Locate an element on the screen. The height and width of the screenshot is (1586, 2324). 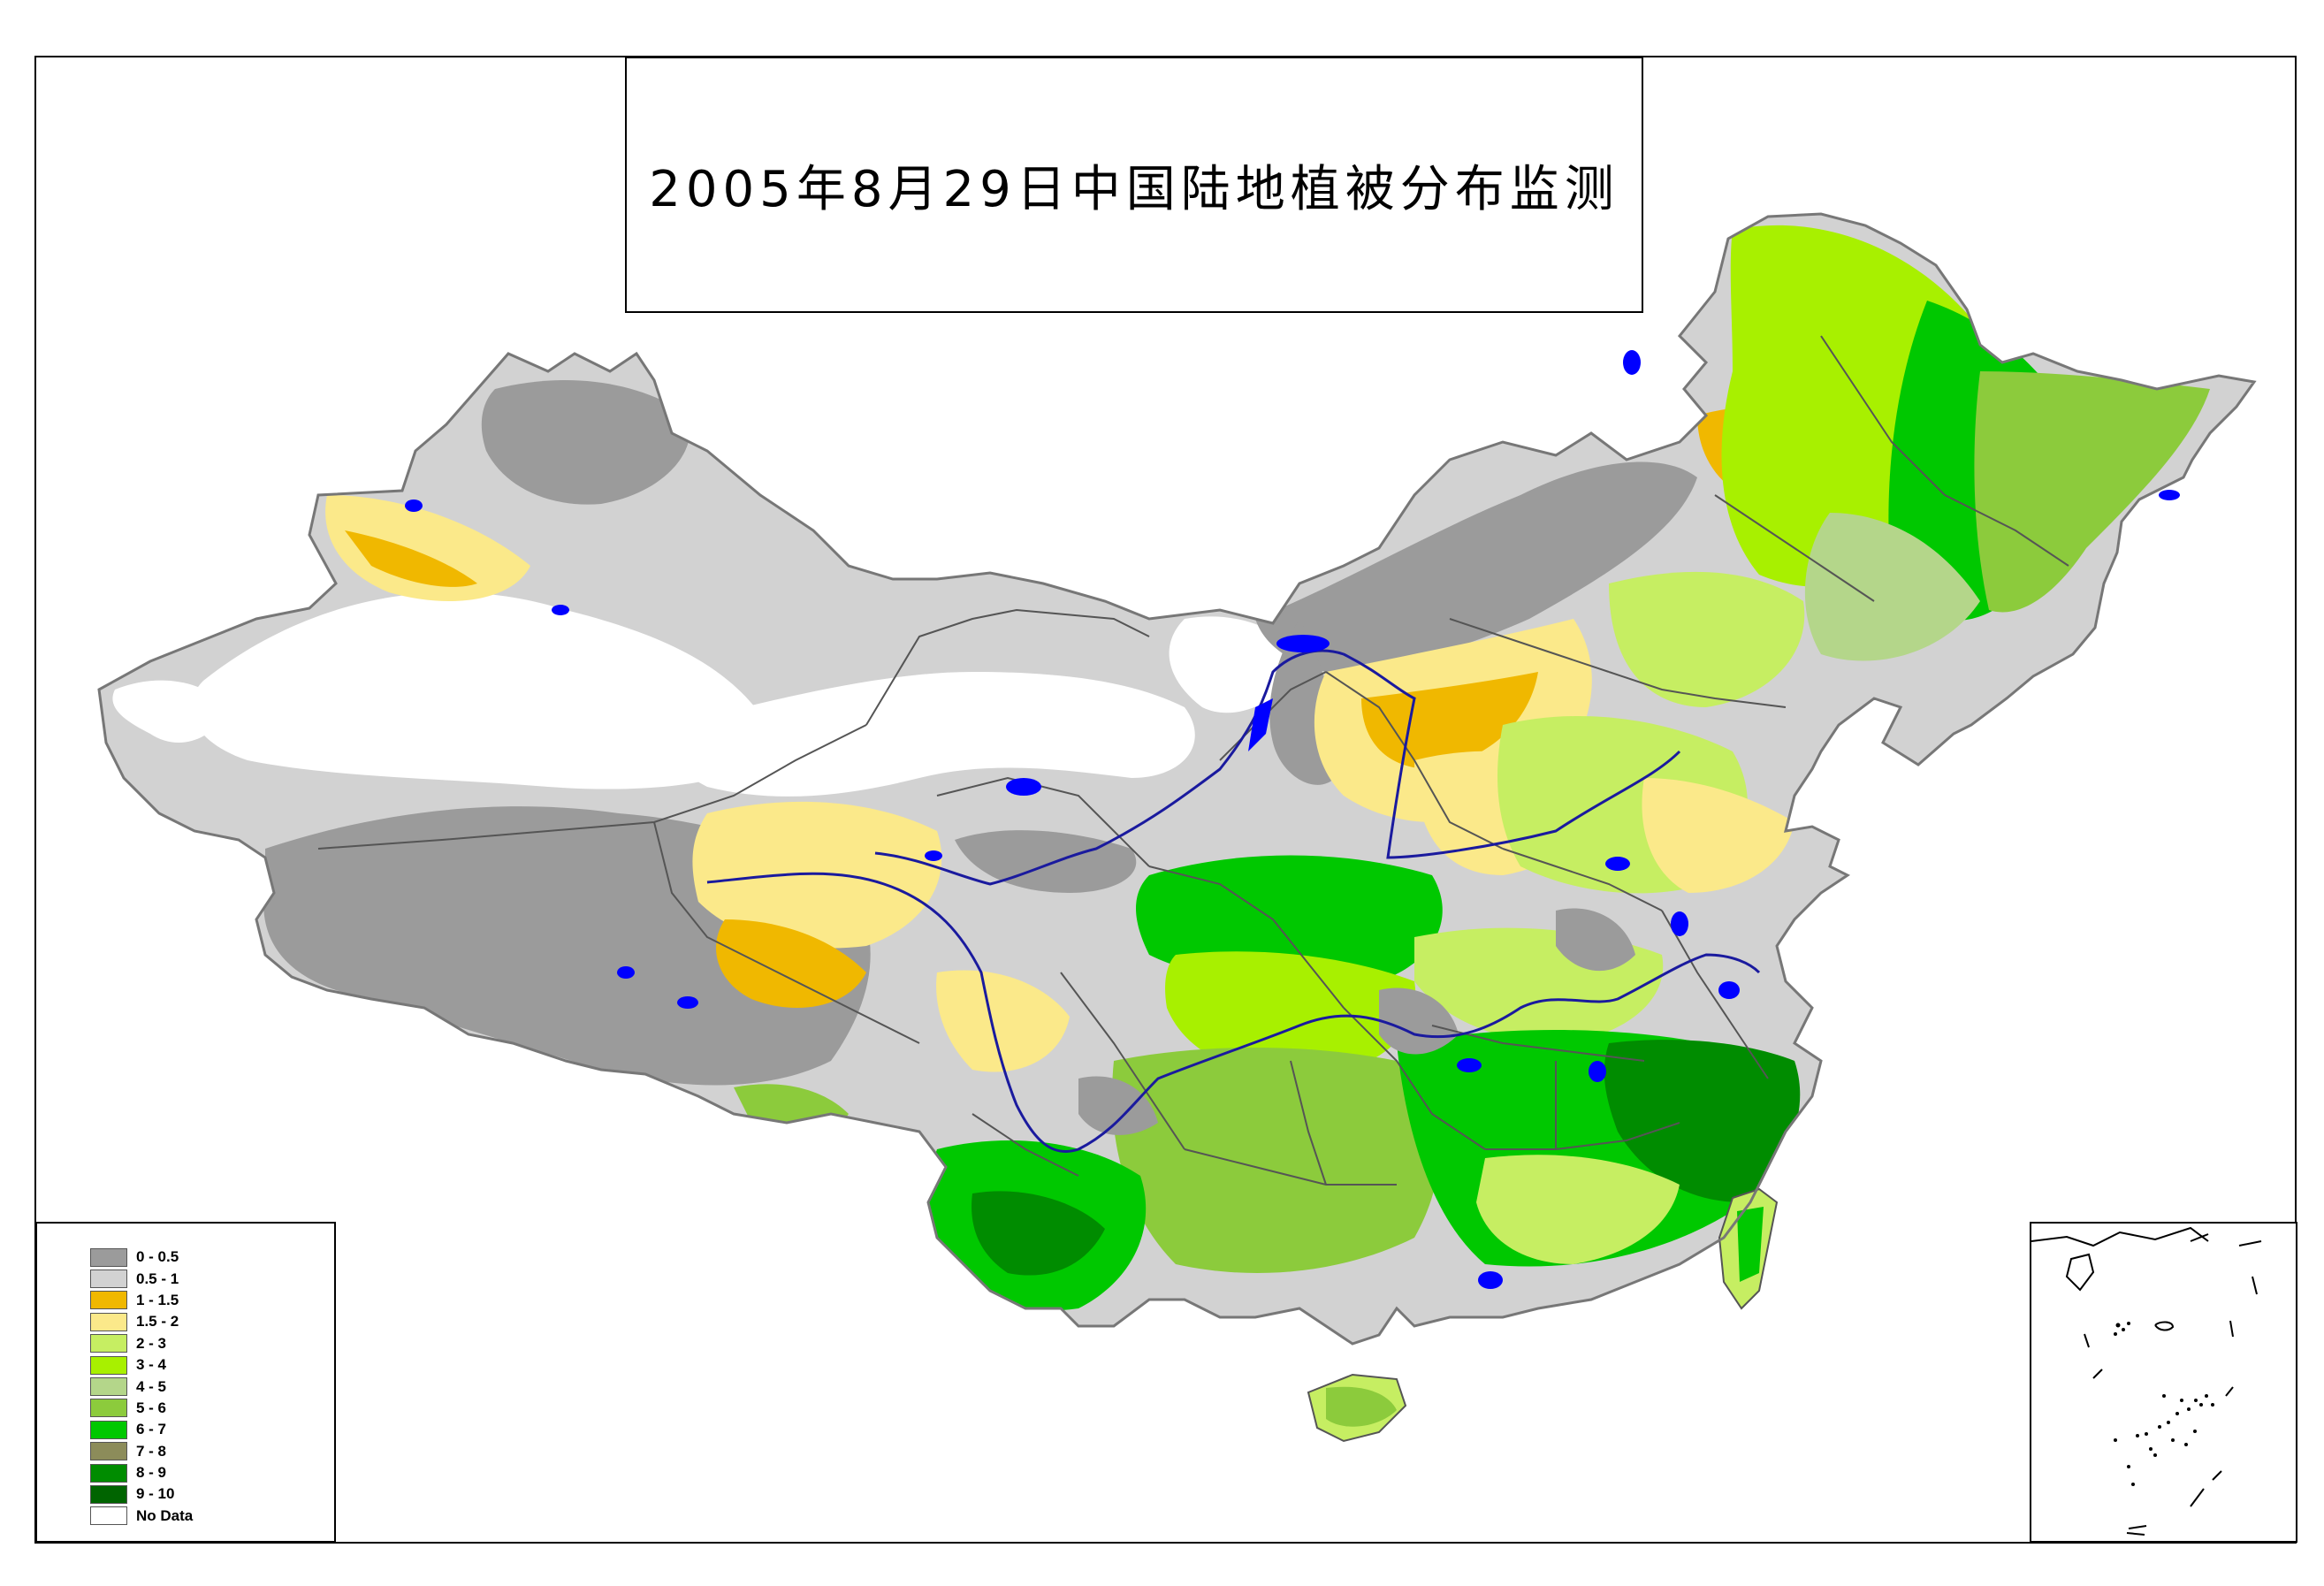
south-china-sea-inset is located at coordinates (2163, 1382).